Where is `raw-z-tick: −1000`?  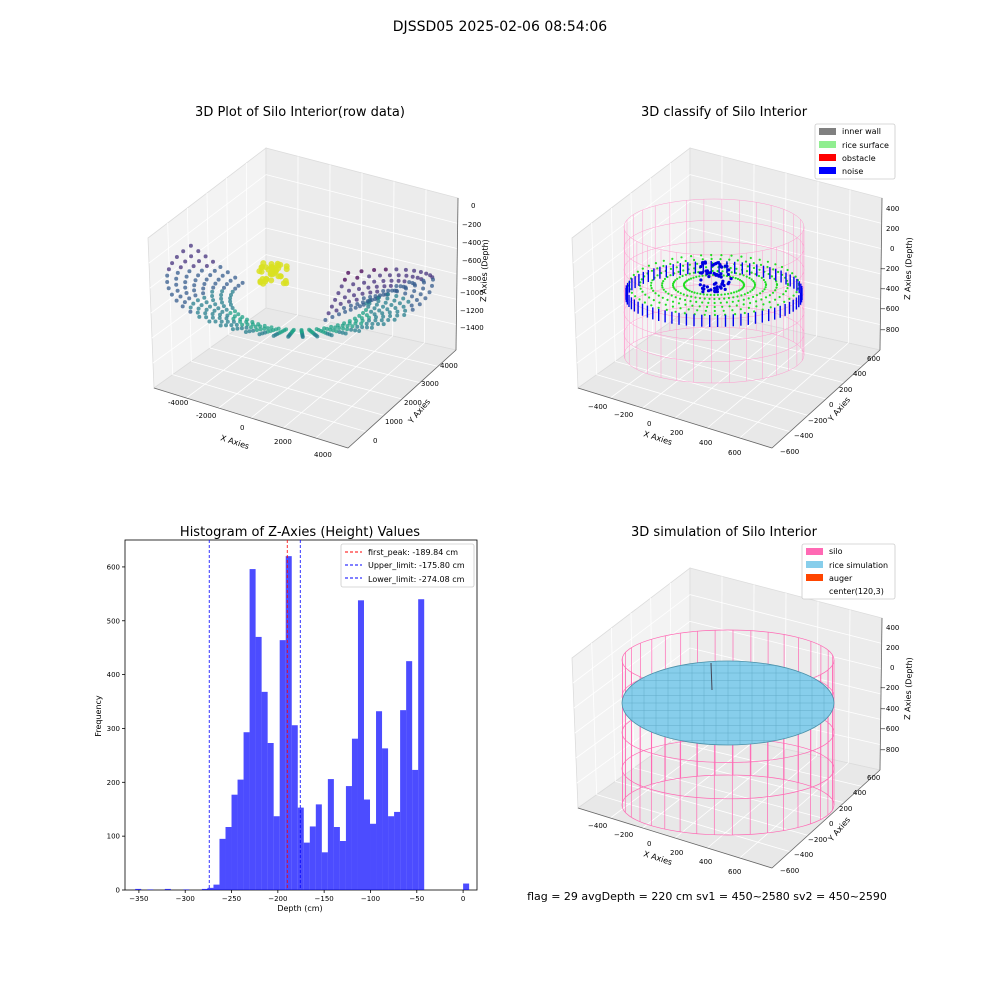 raw-z-tick: −1000 is located at coordinates (472, 293).